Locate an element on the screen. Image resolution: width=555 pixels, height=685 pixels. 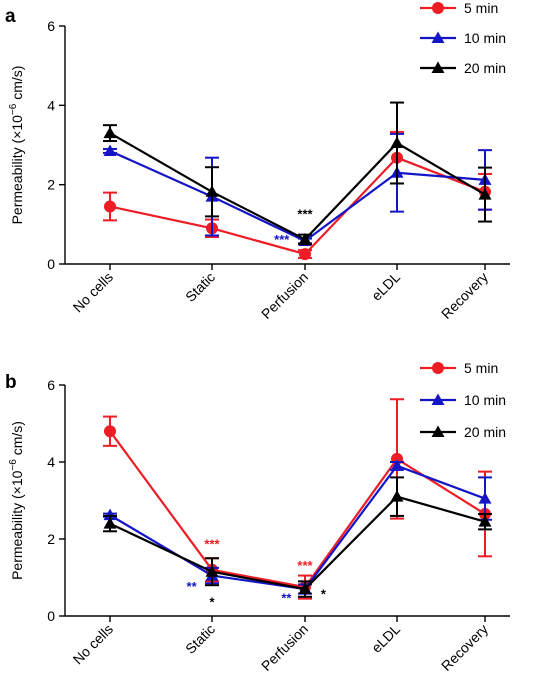
series-5-min is located at coordinates (297, 195).